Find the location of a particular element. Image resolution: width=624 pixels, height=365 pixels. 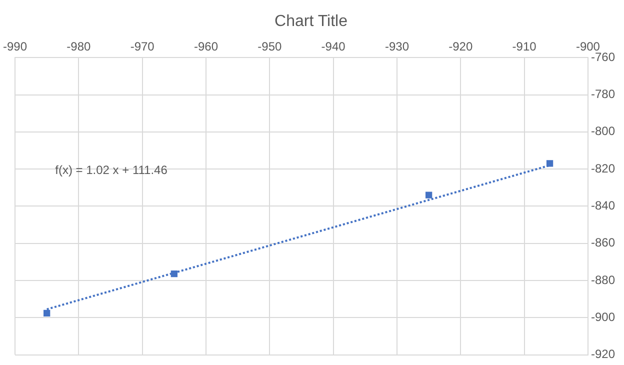

x-tick-label: -980 is located at coordinates (78, 47).